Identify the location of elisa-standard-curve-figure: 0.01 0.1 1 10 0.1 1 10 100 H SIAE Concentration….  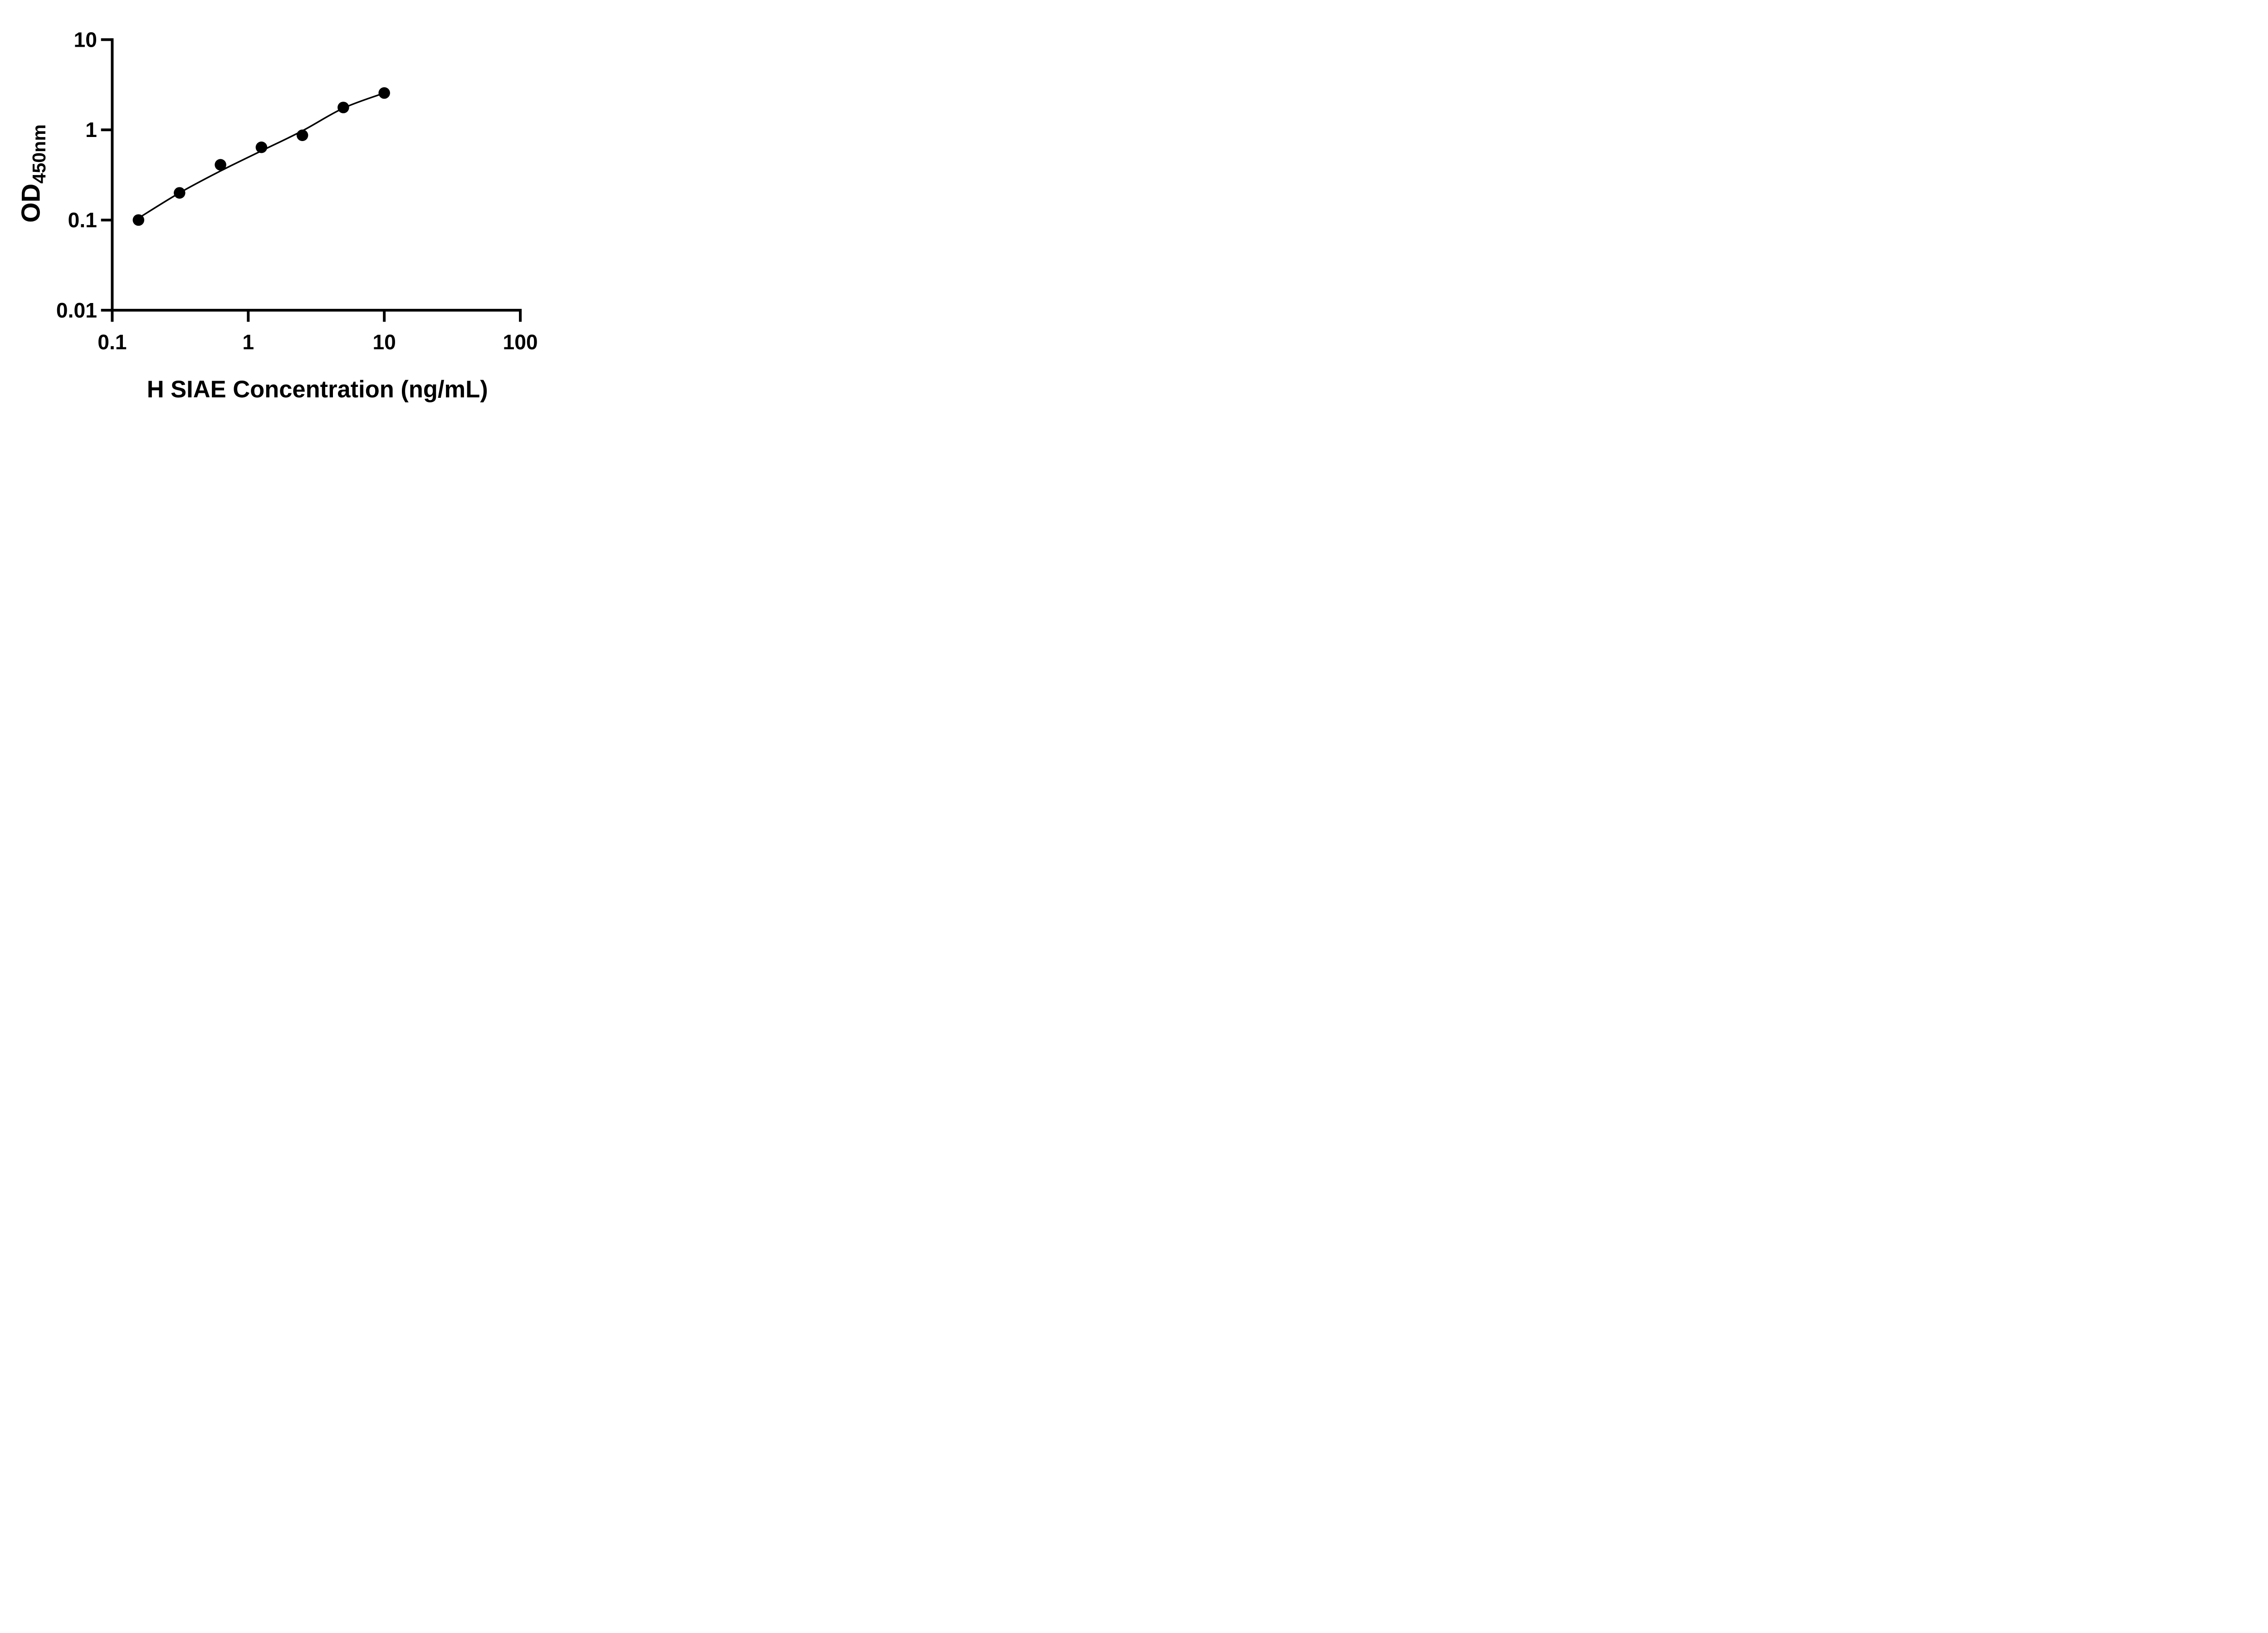
(291, 204).